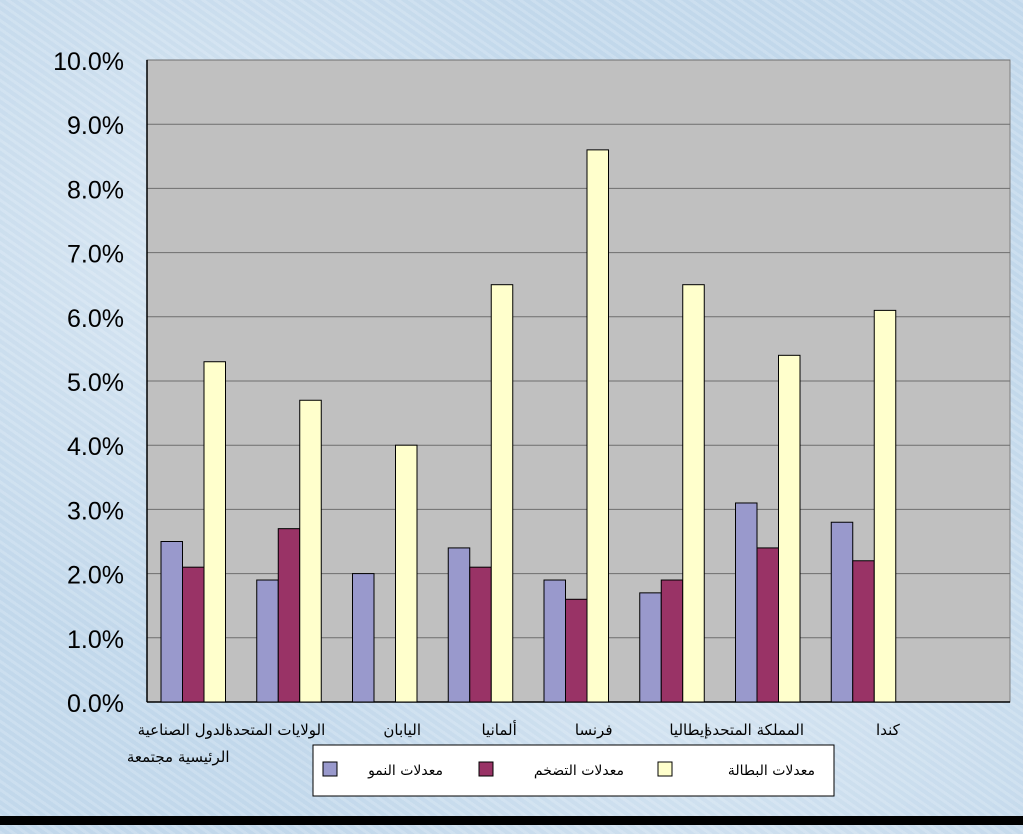  I want to click on x-category-label: فرنسا, so click(594, 730).